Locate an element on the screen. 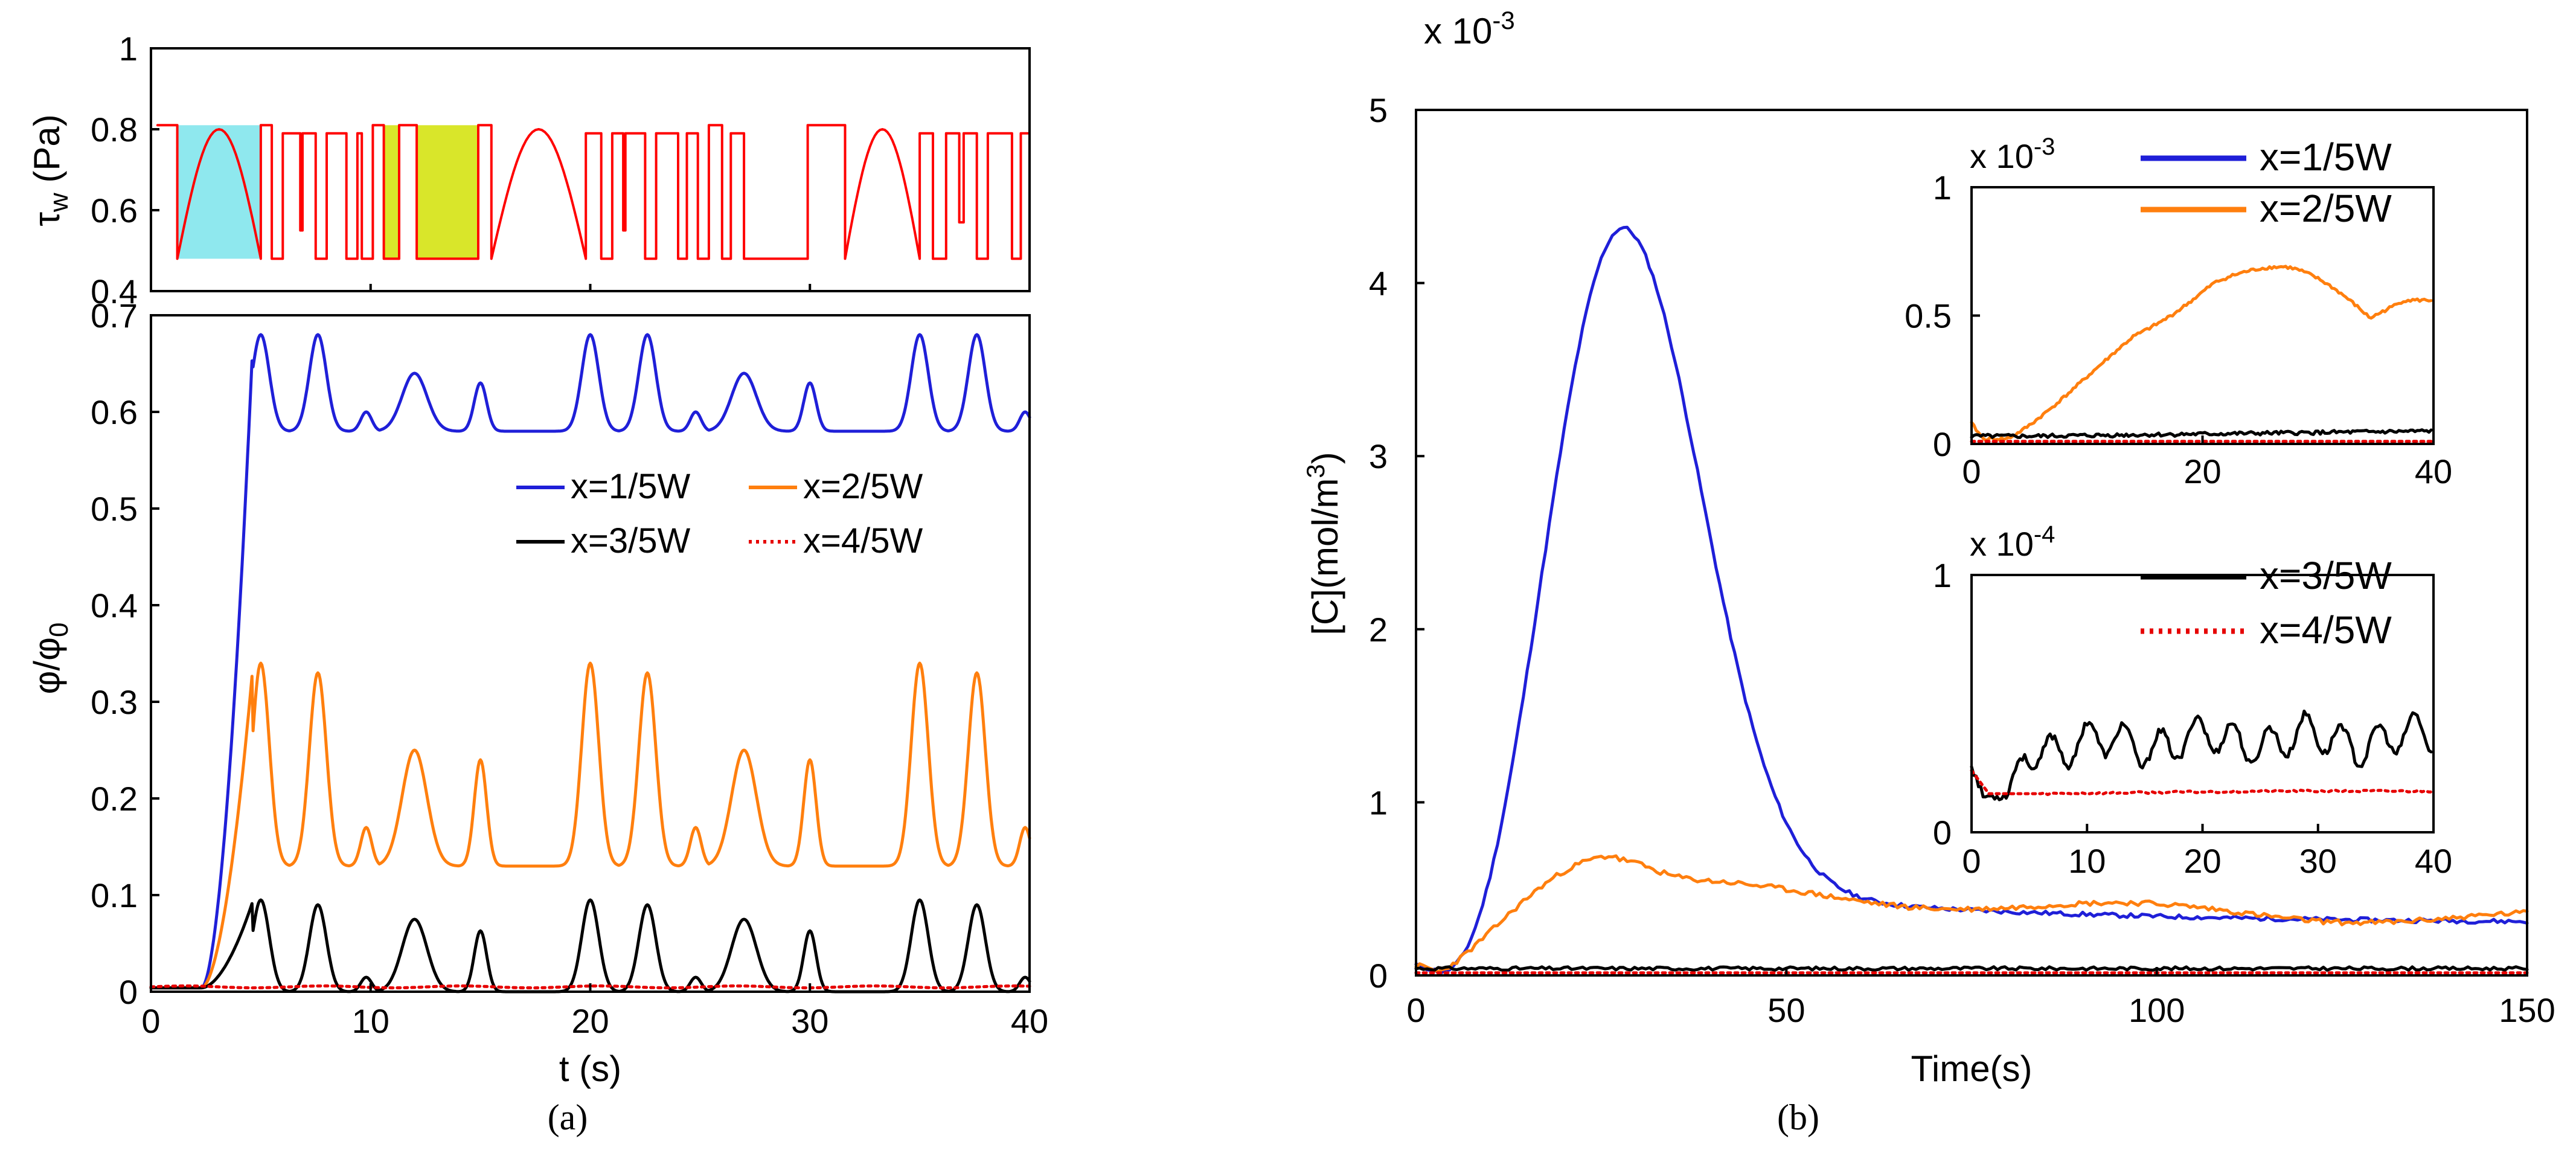 The image size is (2576, 1156). y-axis-title-text: φ/φ0 is located at coordinates (50, 659).